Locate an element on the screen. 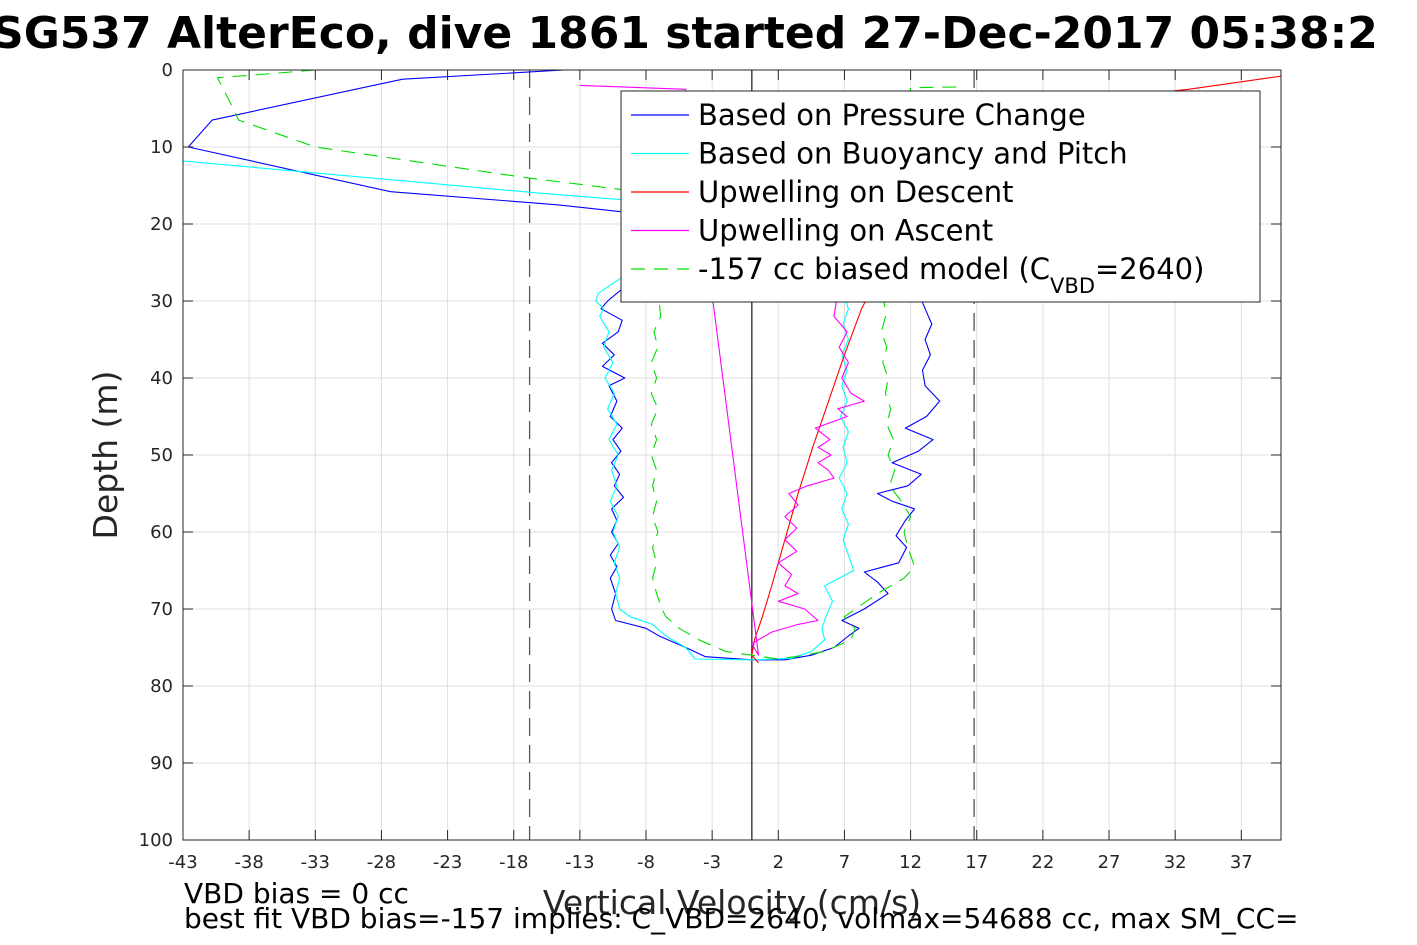 The image size is (1417, 945). x-tick-label: 32 is located at coordinates (1175, 862).